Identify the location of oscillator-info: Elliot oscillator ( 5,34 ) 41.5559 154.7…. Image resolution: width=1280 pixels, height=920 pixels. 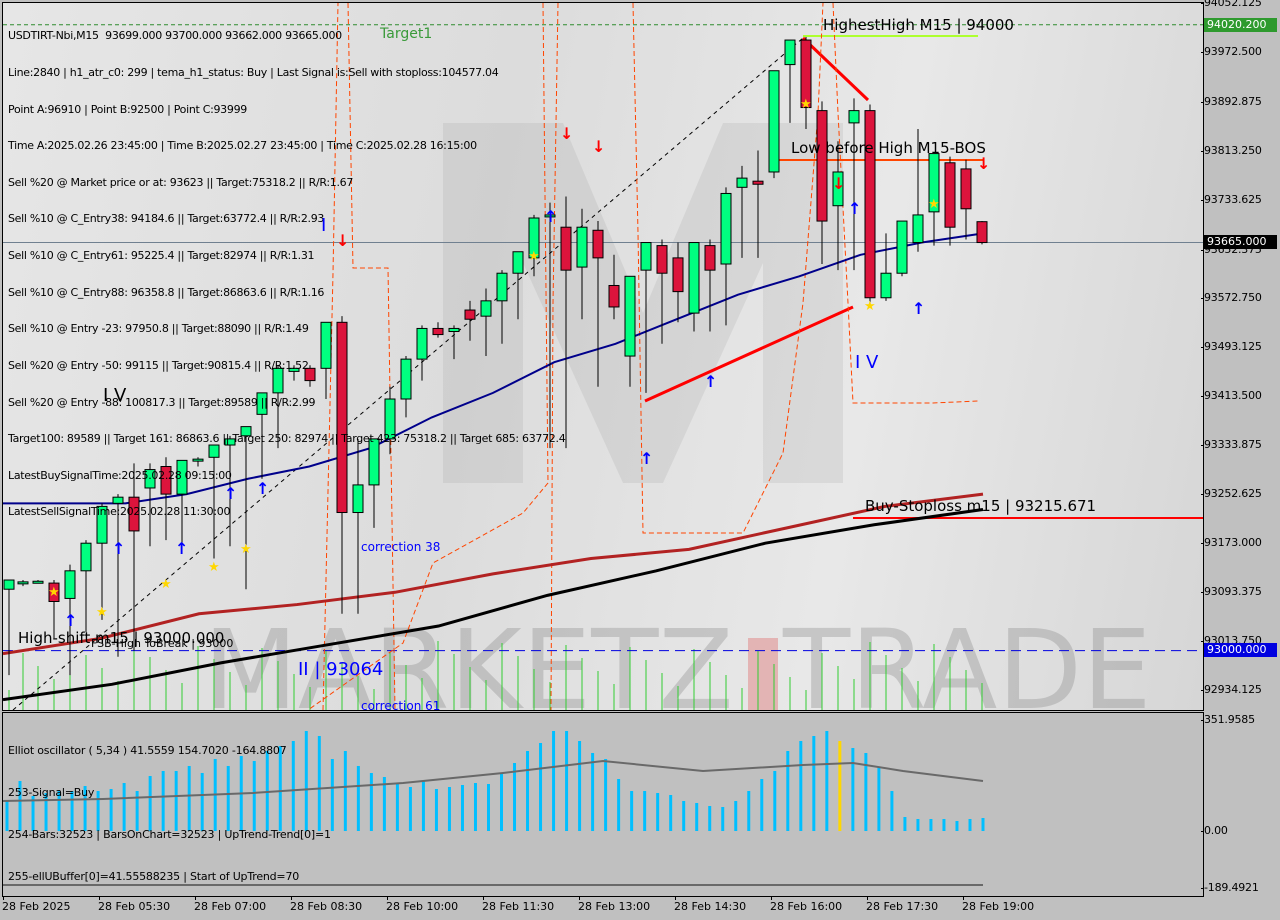
(169, 806).